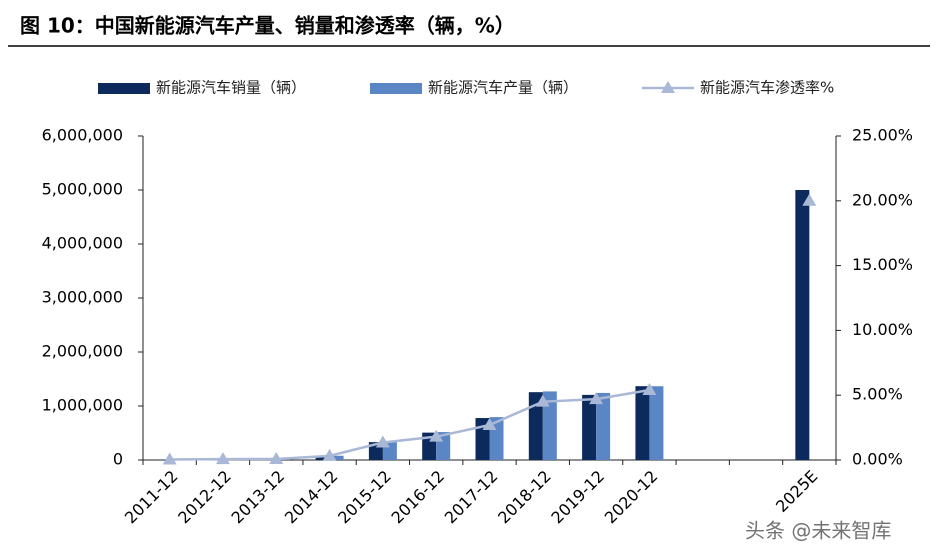 The width and height of the screenshot is (936, 559). I want to click on x-tick-label: 2012-12, so click(204, 497).